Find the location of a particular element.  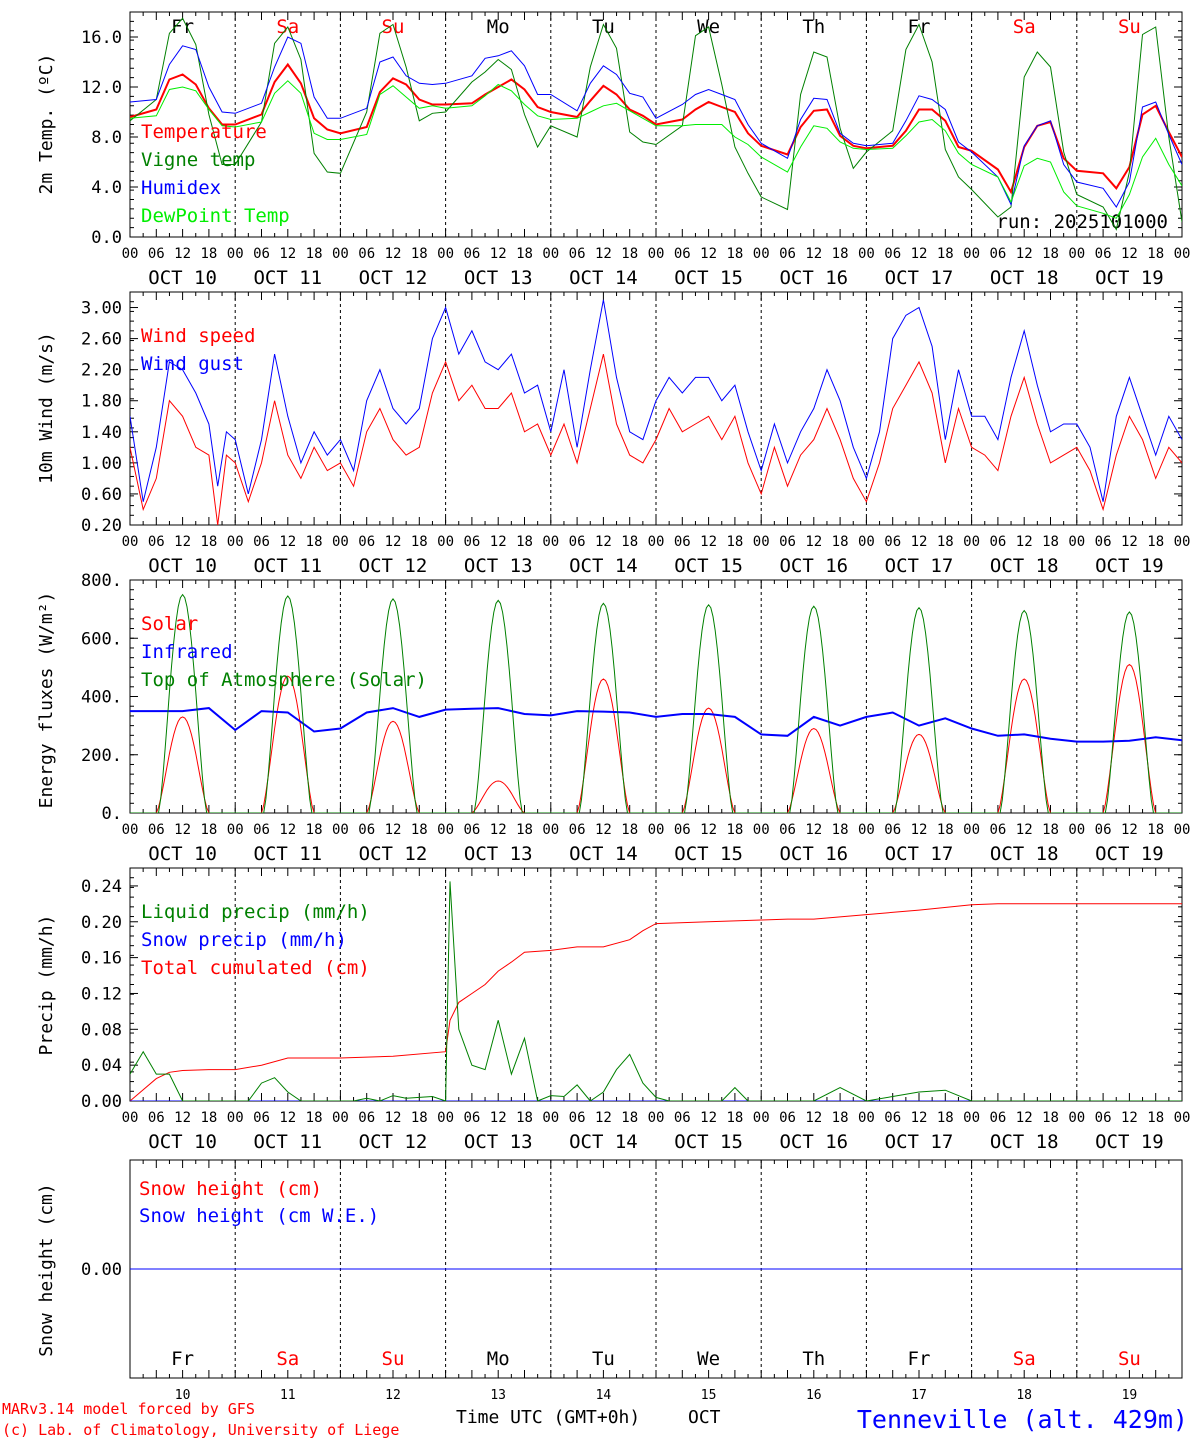

legend-entry: Temperature is located at coordinates (204, 132).